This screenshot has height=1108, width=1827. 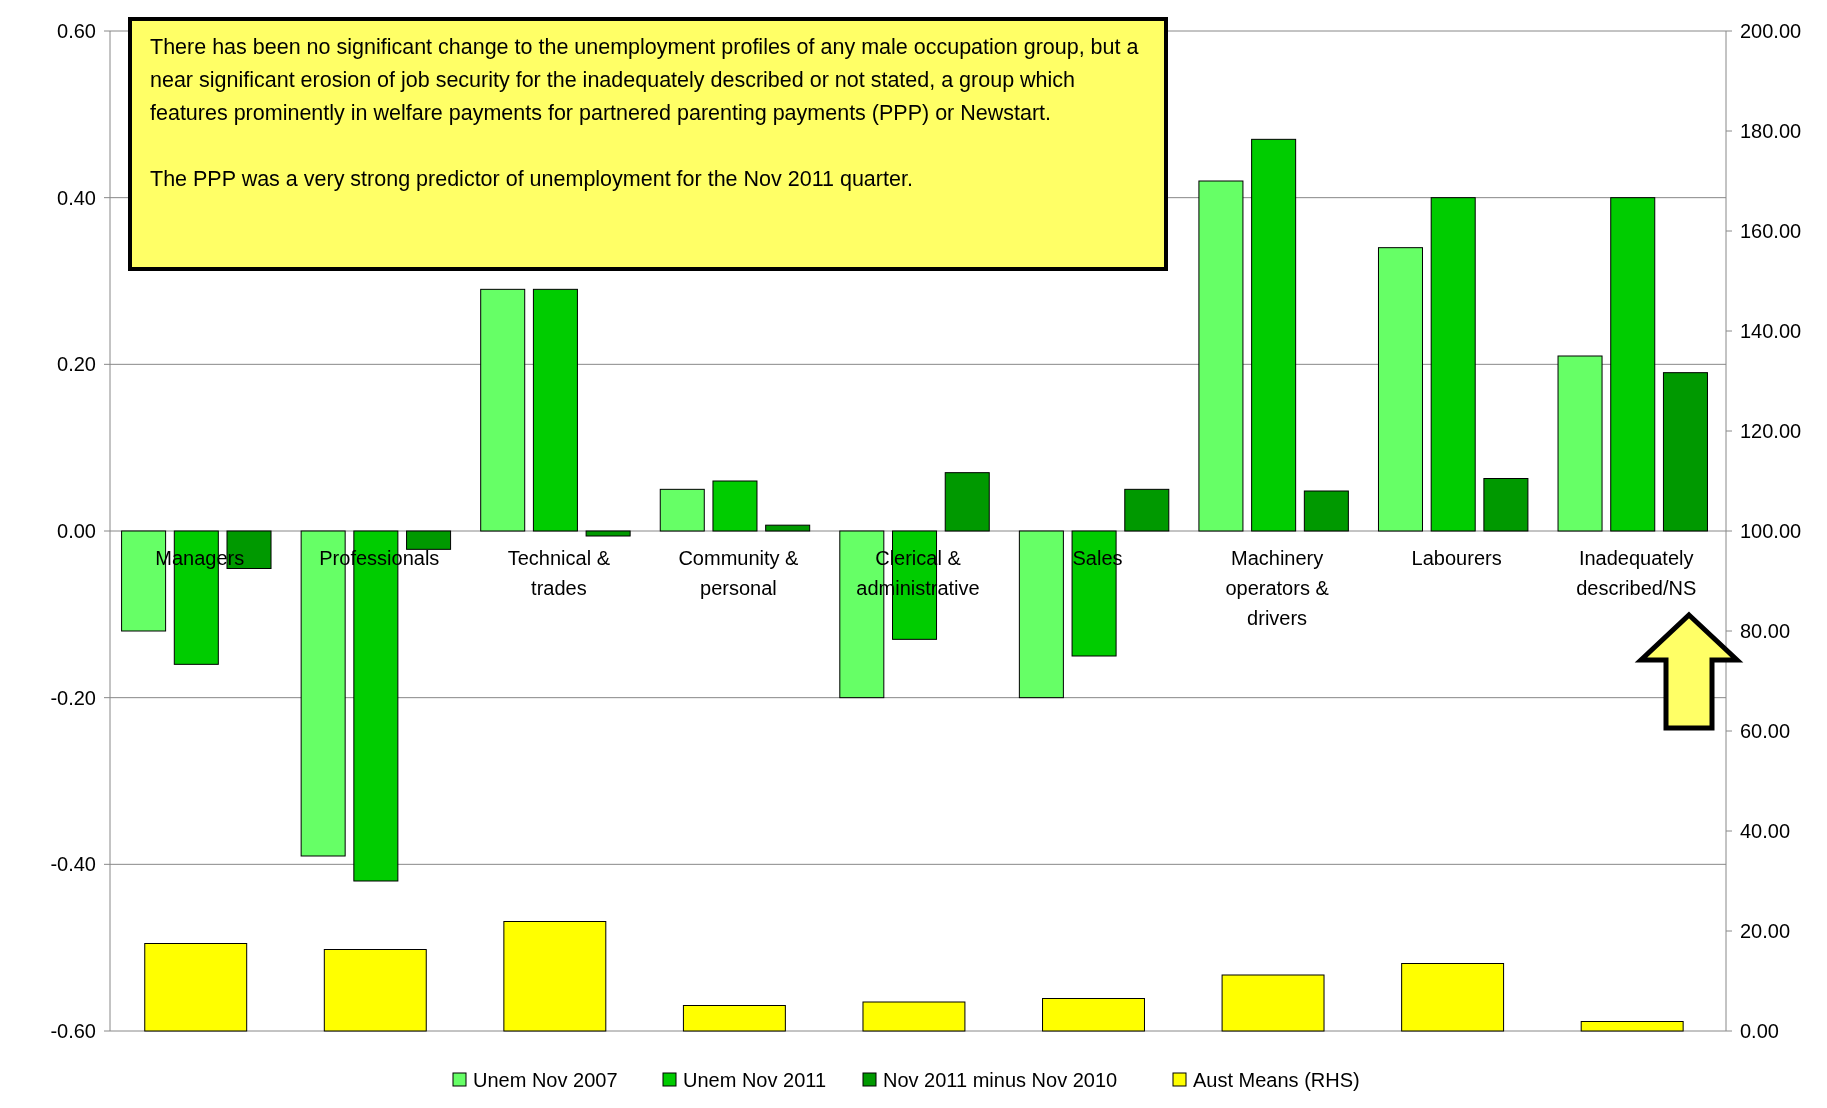 I want to click on x-tick-label: Community & personal, so click(x=738, y=573).